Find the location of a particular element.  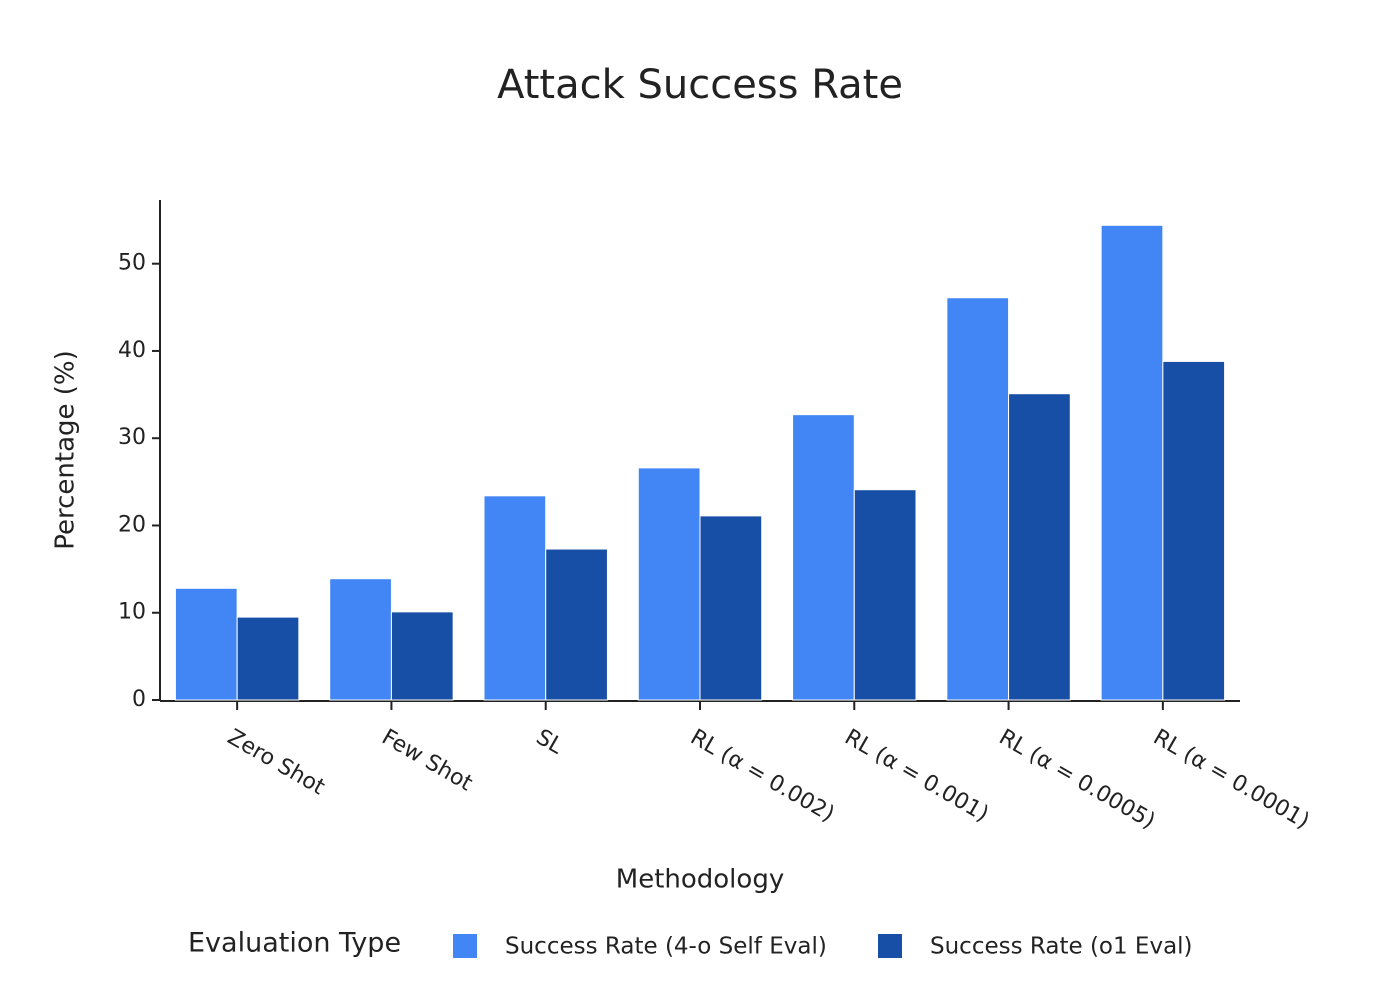

y-tick-label: 50 is located at coordinates (132, 263).